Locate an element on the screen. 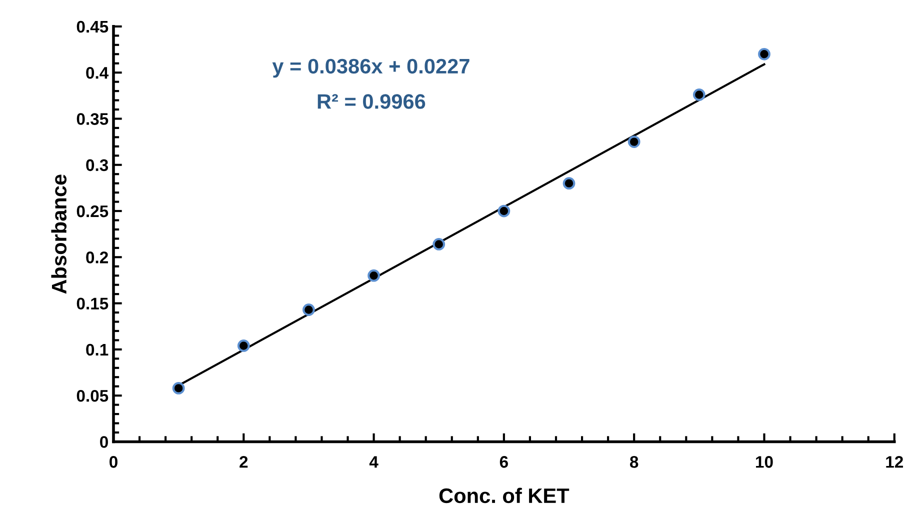 The image size is (908, 529). annotation: R² = 0.9966 is located at coordinates (372, 101).